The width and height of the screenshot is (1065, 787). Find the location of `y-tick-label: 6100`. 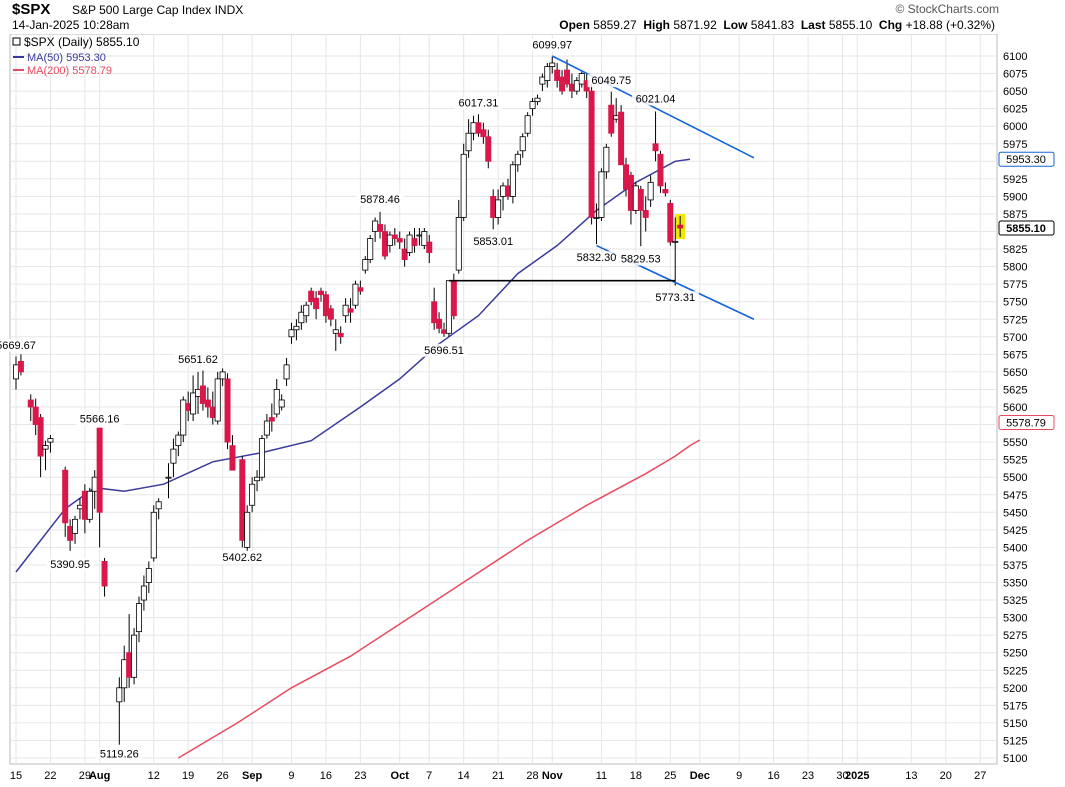

y-tick-label: 6100 is located at coordinates (1015, 57).